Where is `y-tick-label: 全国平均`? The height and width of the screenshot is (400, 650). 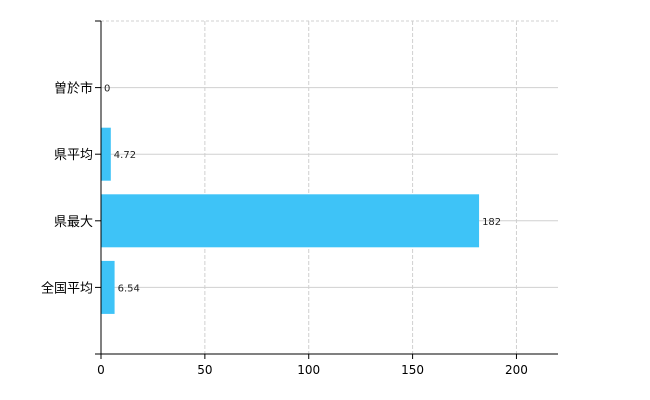 y-tick-label: 全国平均 is located at coordinates (67, 288).